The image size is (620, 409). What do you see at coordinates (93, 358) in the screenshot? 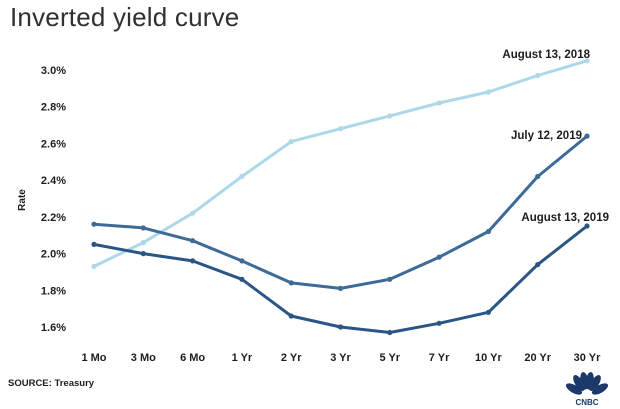
I see `x-tick-label: 1 Mo` at bounding box center [93, 358].